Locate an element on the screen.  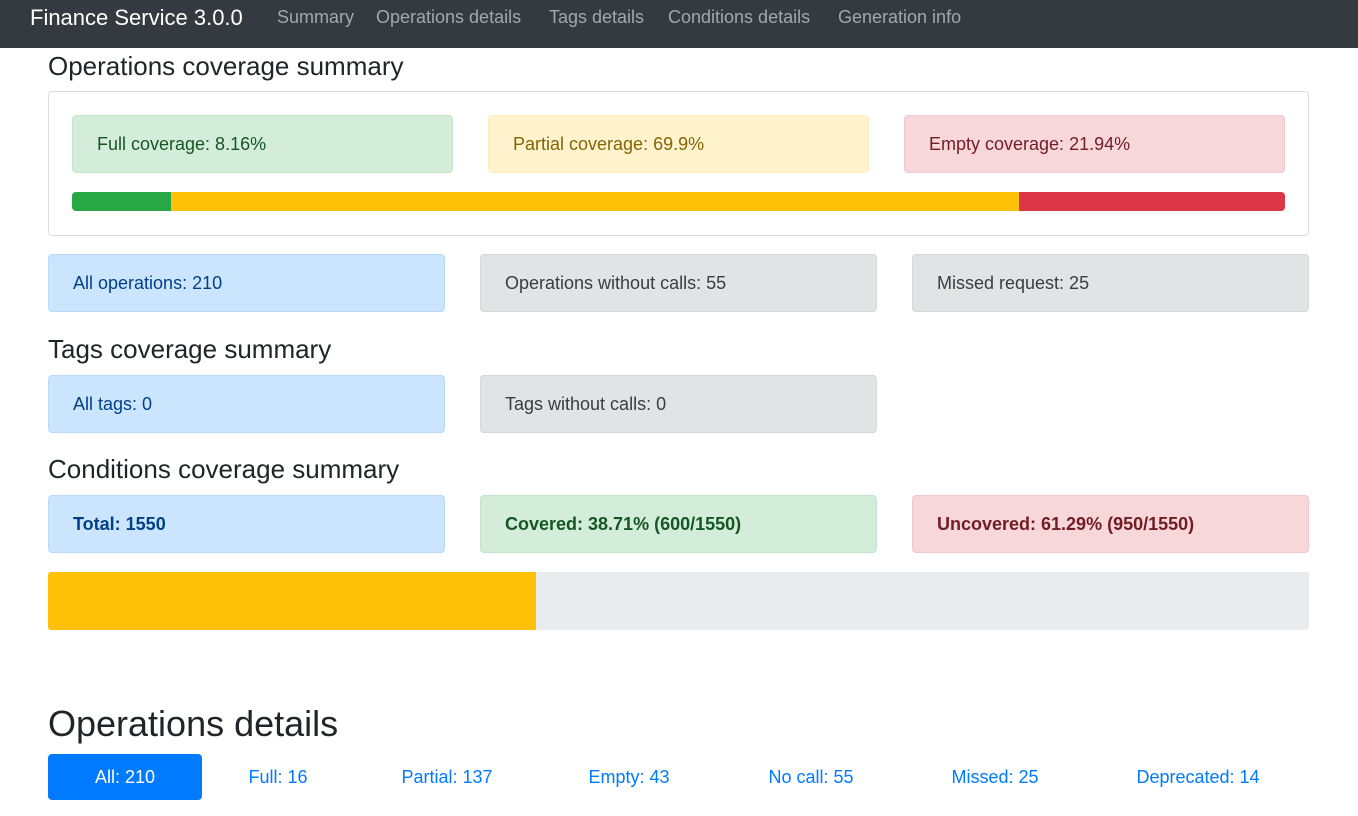
filter-pill-missed: Missed: 25 is located at coordinates (995, 776).